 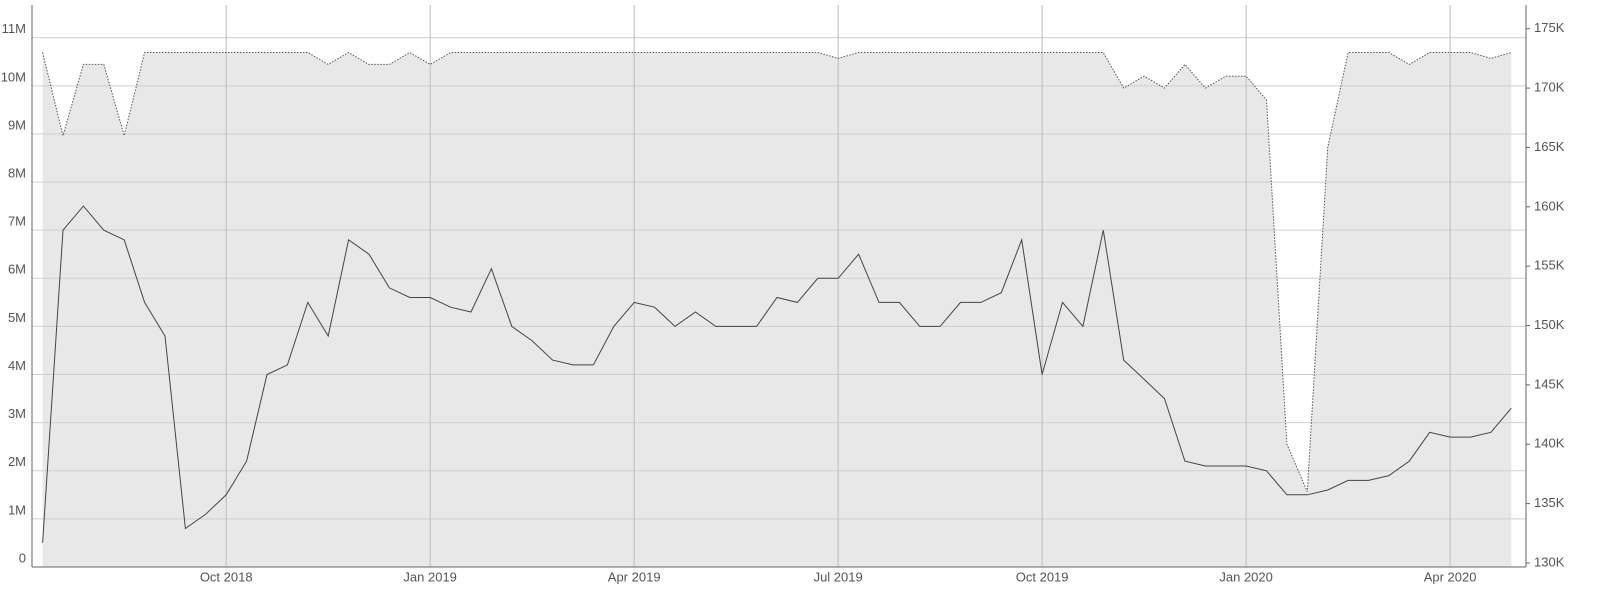 What do you see at coordinates (17, 365) in the screenshot?
I see `y-tick-label: 4M` at bounding box center [17, 365].